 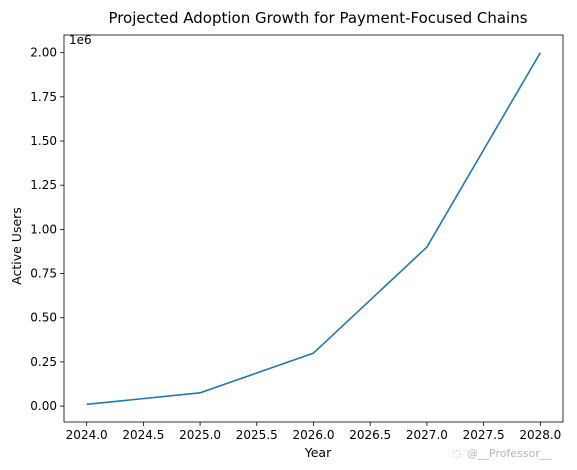 What do you see at coordinates (80, 40) in the screenshot?
I see `y-offset-label: 1e6` at bounding box center [80, 40].